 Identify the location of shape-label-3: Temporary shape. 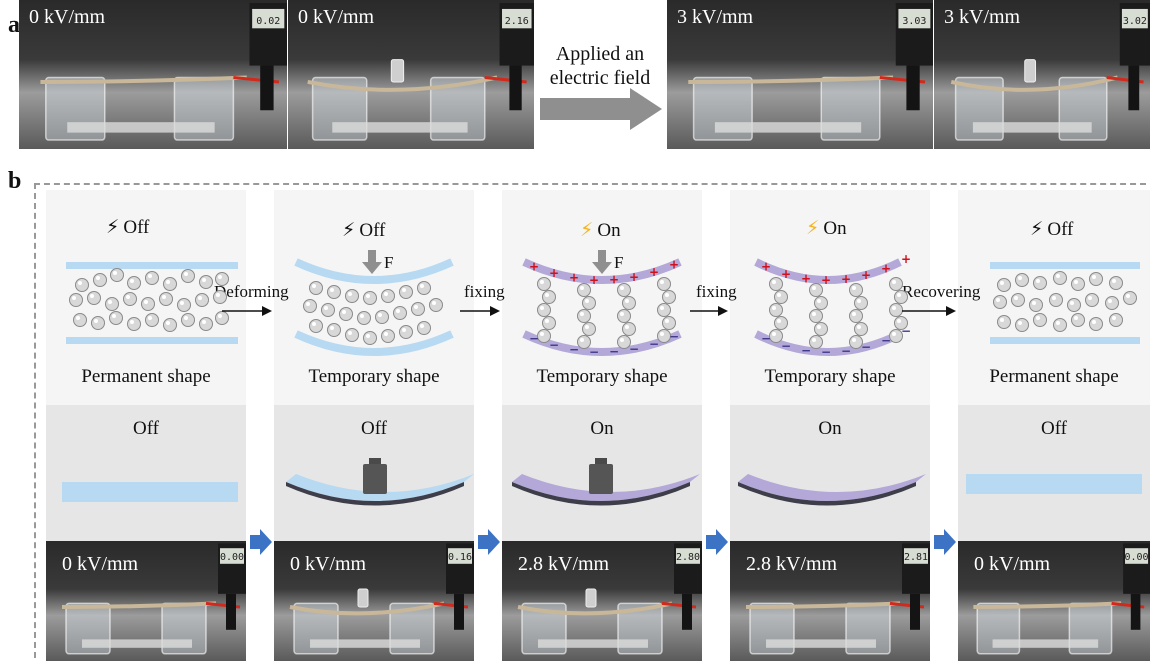
(602, 376).